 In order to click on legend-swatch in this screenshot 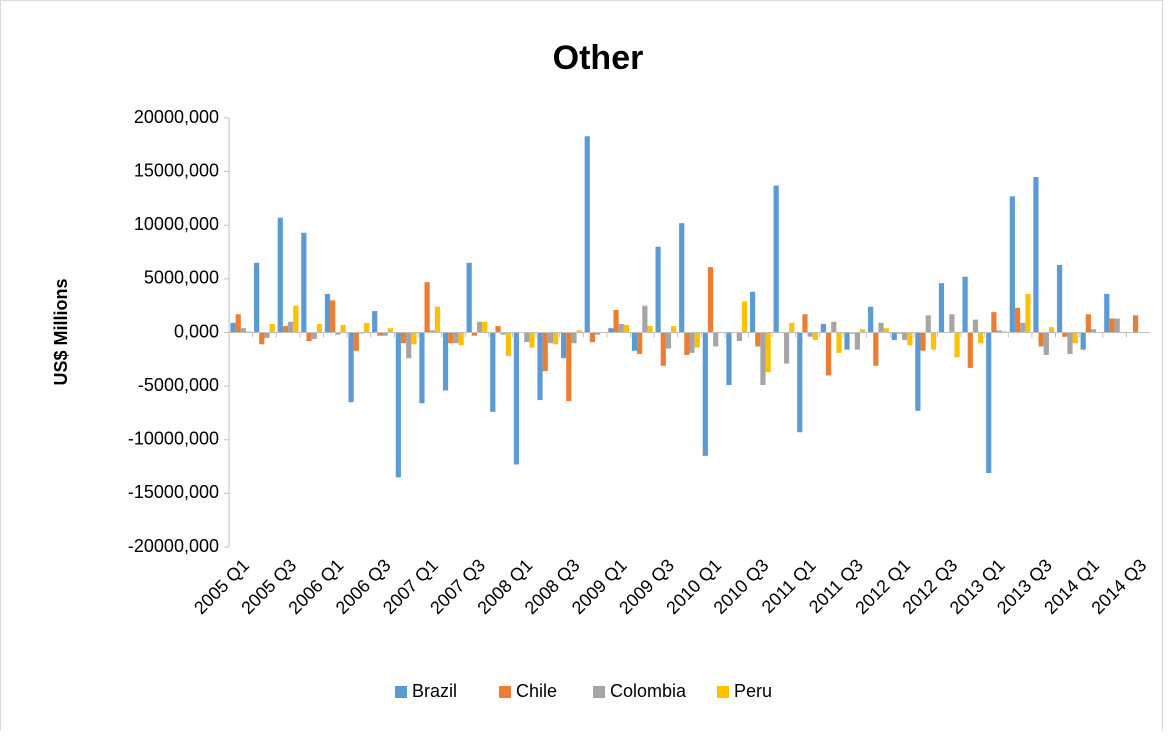, I will do `click(505, 692)`.